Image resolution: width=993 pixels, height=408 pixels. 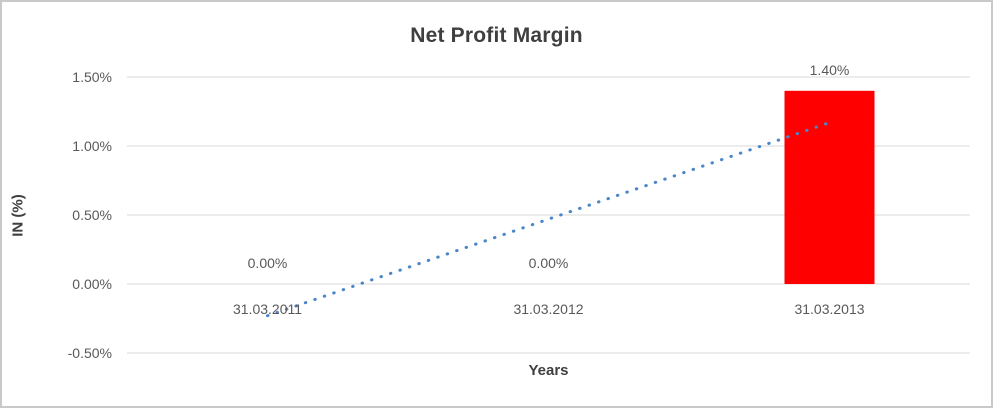 What do you see at coordinates (92, 146) in the screenshot?
I see `y-tick-label: 1.00%` at bounding box center [92, 146].